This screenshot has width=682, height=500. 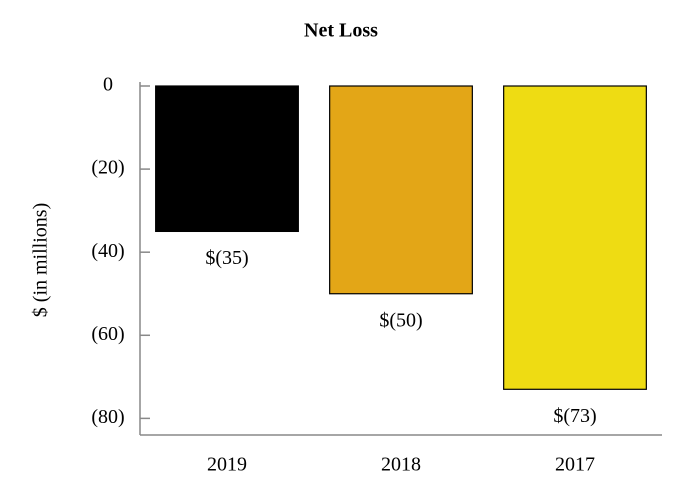 I want to click on y-tick-label: (60), so click(x=107, y=334).